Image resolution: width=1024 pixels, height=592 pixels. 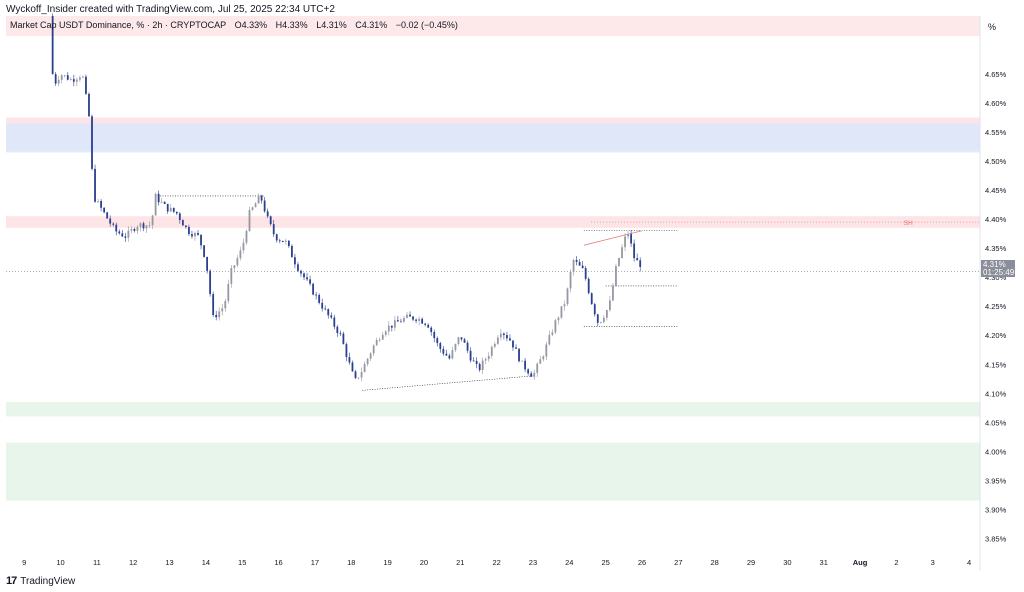 I want to click on y-tick-label: 4.15%, so click(x=996, y=364).